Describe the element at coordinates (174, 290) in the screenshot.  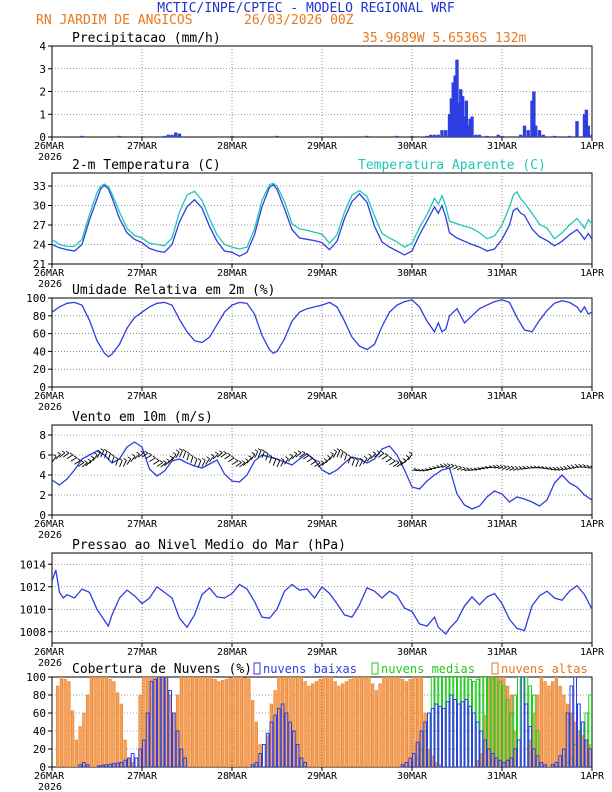
I see `rh-title: Umidade Relativa em 2m (%)` at that location.